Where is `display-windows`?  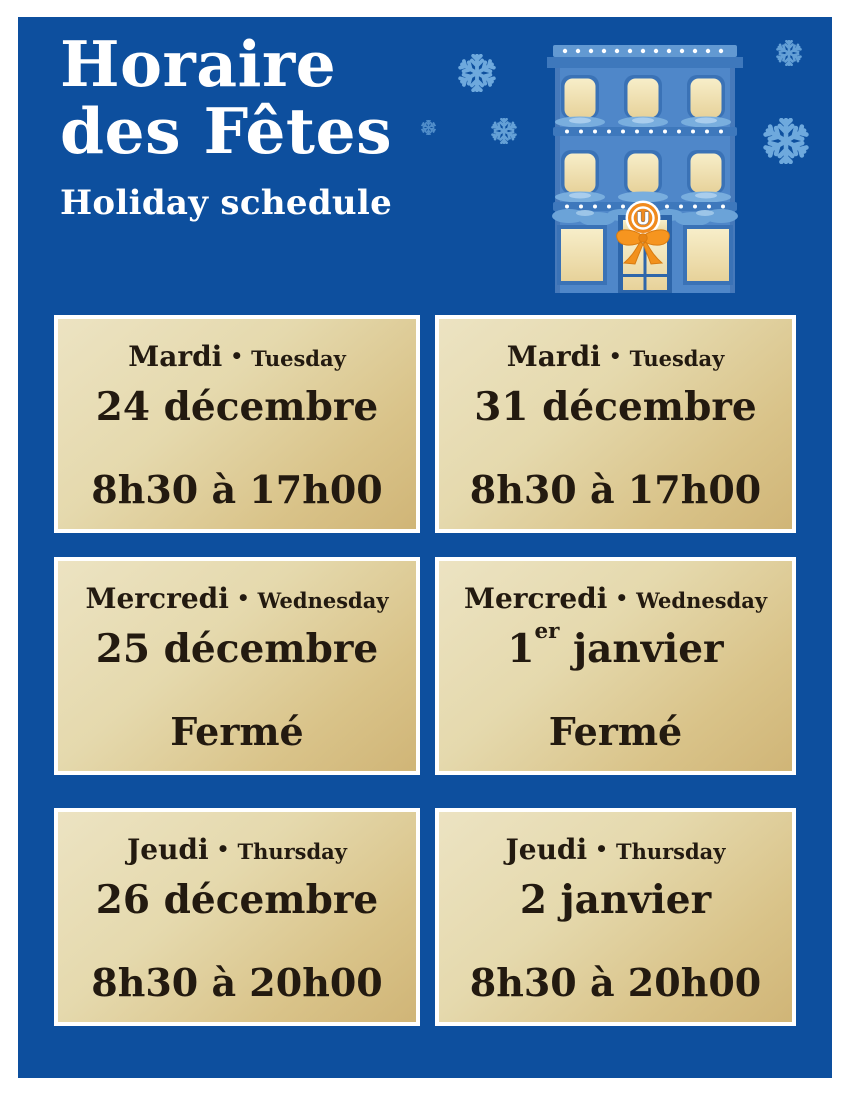
display-windows is located at coordinates (645, 255).